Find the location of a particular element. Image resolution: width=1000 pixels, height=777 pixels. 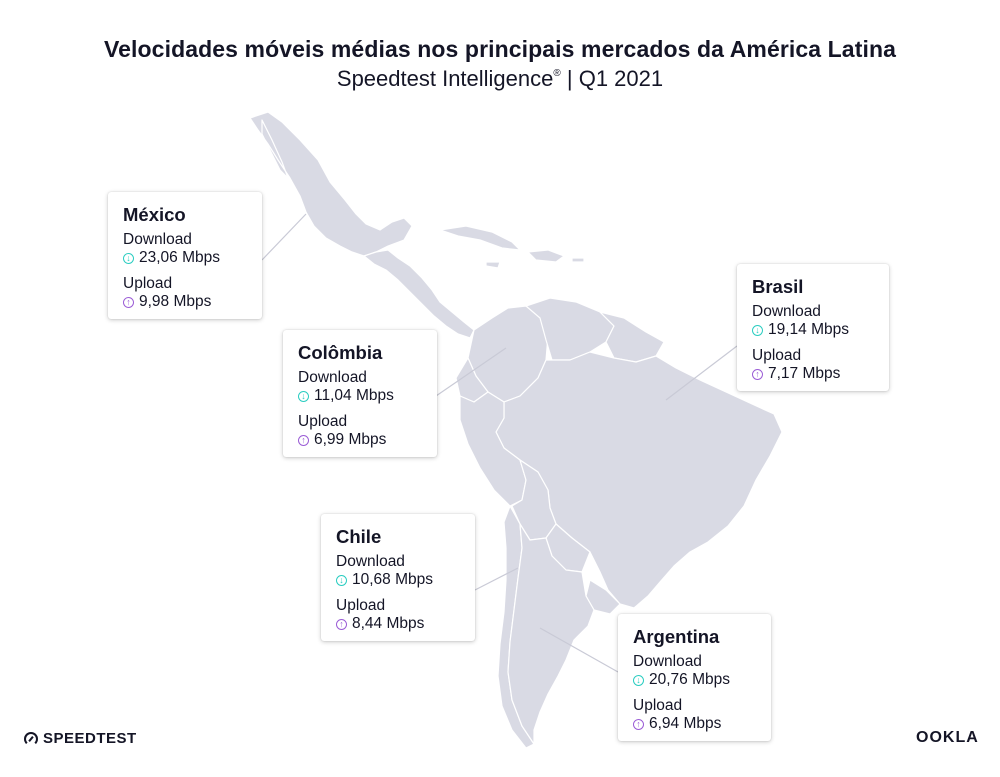

upload-value: ↑ 6,99 Mbps is located at coordinates (360, 440).